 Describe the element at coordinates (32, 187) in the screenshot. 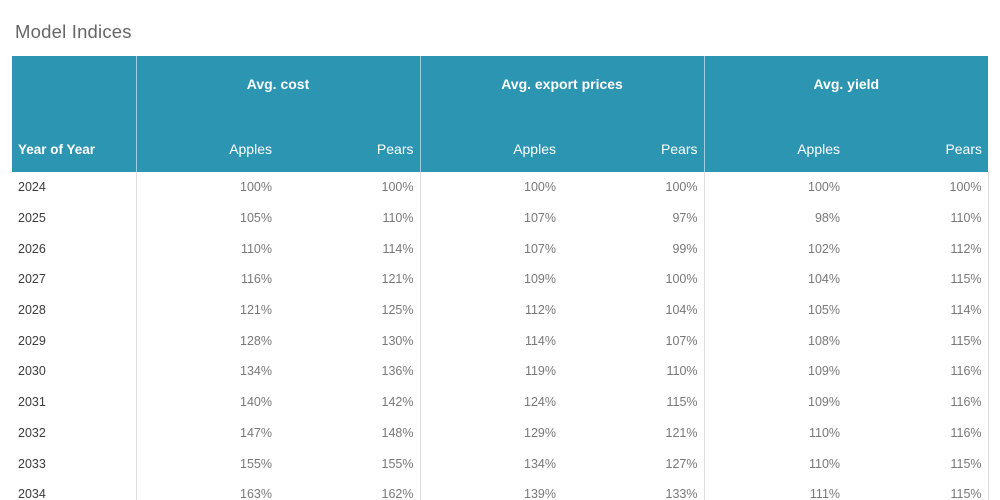

I see `year-cell: 2024` at that location.